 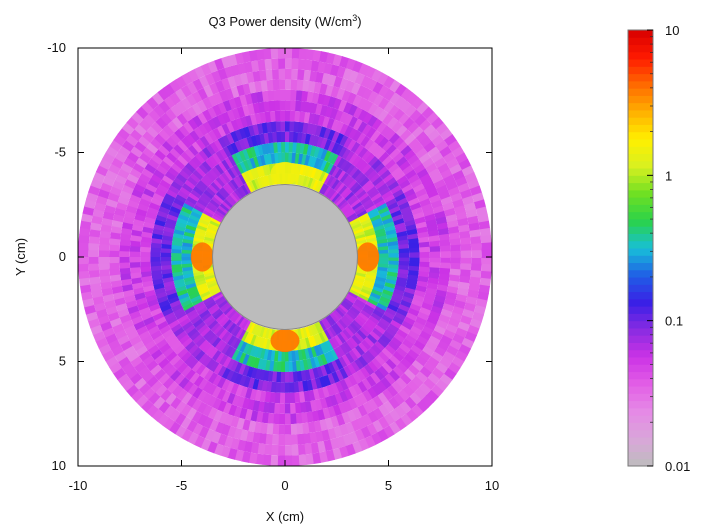 I want to click on y-tick-label: 10, so click(x=59, y=465).